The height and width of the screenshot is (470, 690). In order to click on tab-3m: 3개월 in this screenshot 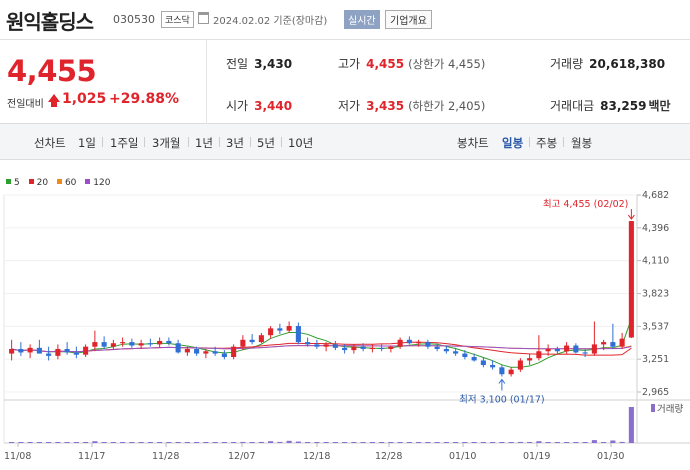, I will do `click(166, 143)`.